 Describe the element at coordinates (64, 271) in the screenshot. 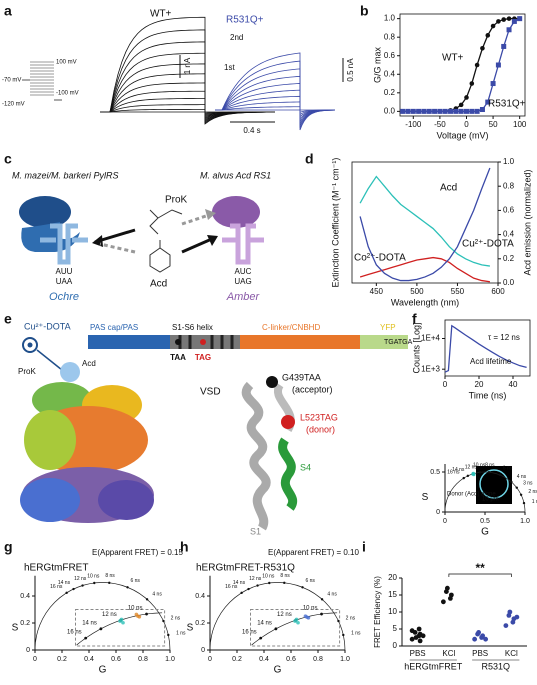

I see `anticodon: AUU` at that location.